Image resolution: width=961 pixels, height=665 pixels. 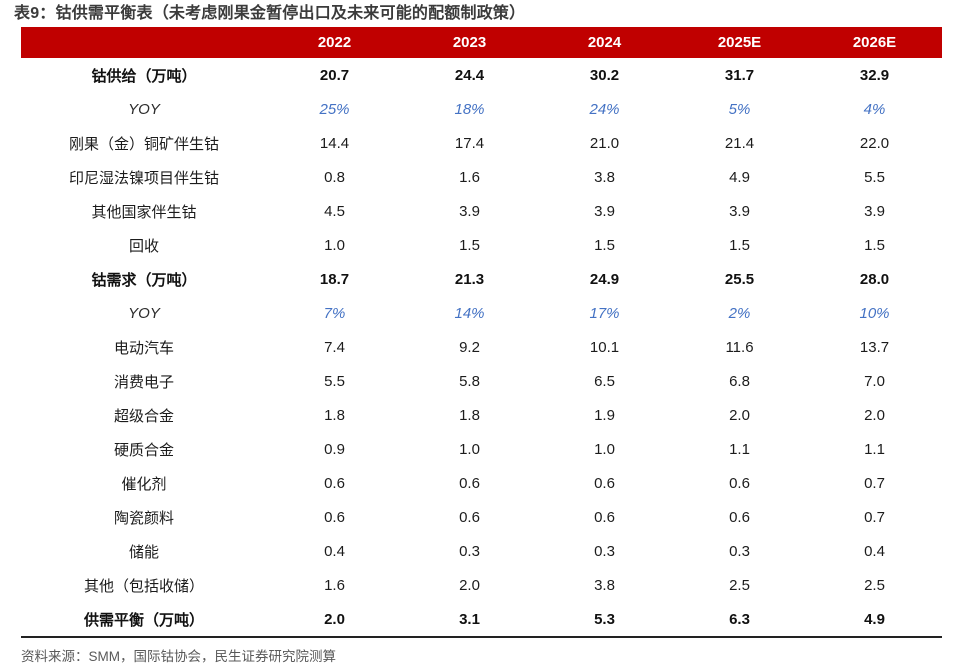 What do you see at coordinates (481, 381) in the screenshot?
I see `table-row: 消费电子 5.5 5.8 6.5 6.8 7.0` at bounding box center [481, 381].